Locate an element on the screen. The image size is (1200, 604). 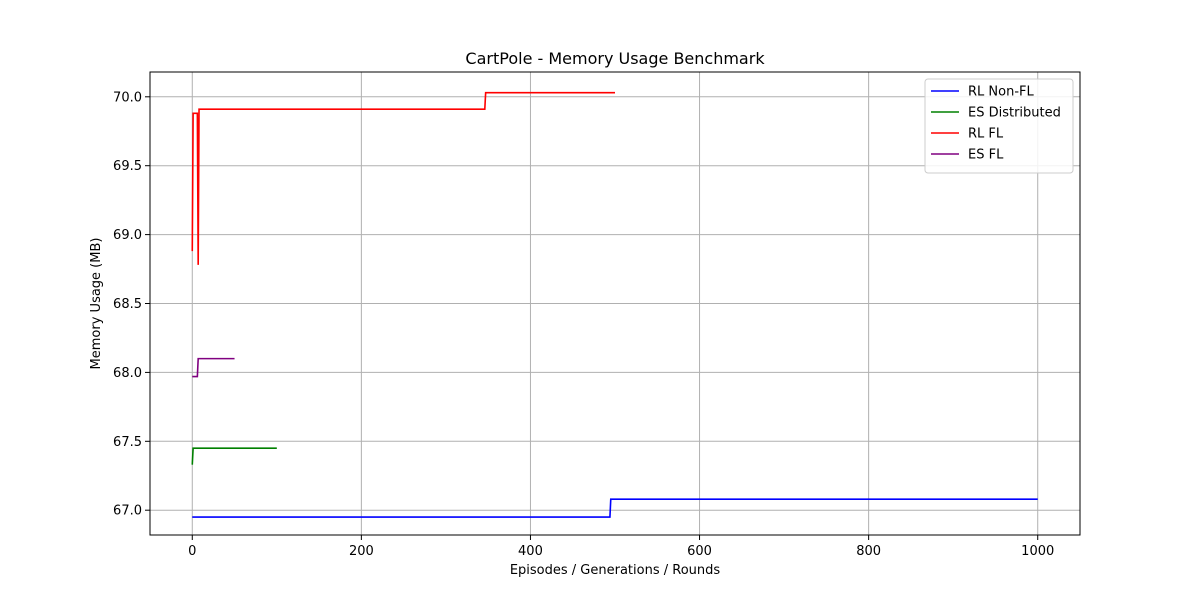
series-line-es-distributed is located at coordinates (234, 456).